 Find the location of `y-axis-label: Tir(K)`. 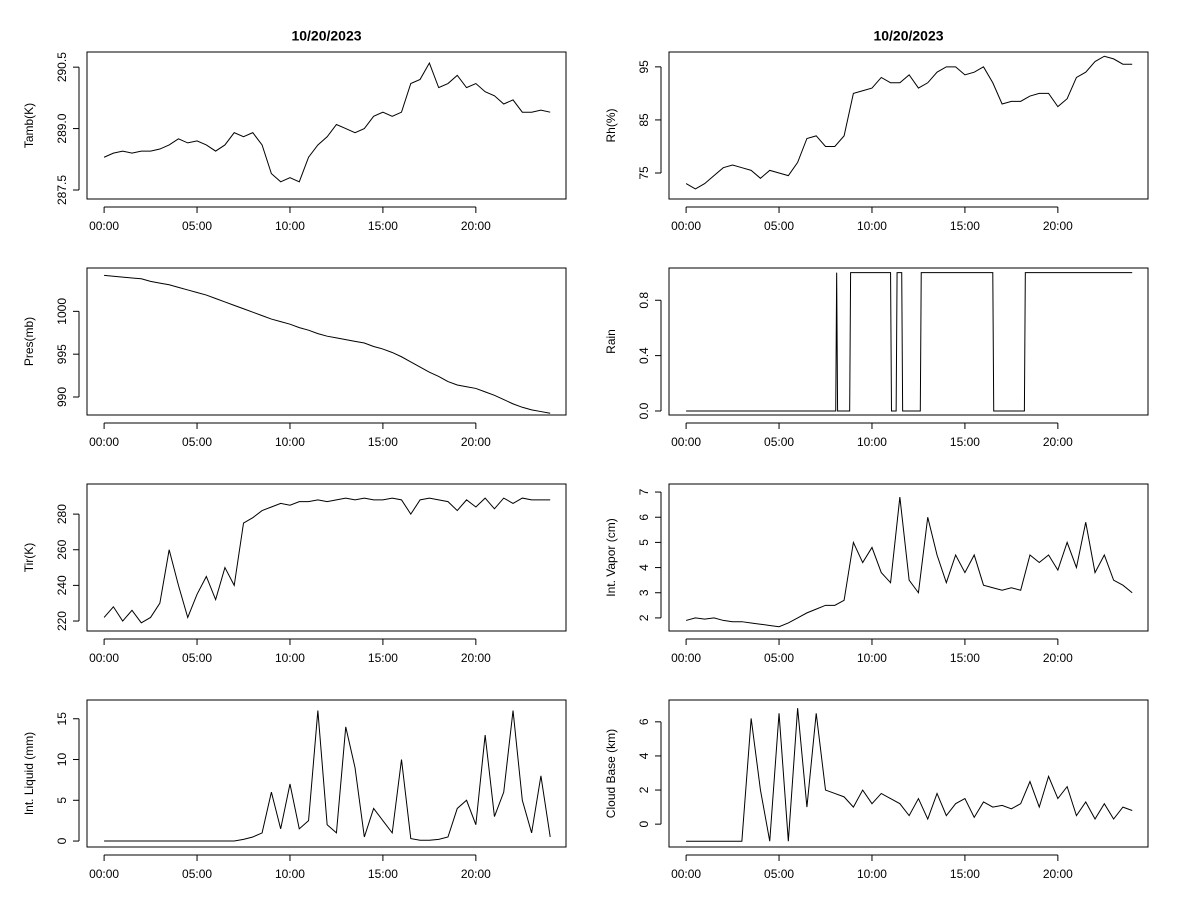

y-axis-label: Tir(K) is located at coordinates (29, 558).